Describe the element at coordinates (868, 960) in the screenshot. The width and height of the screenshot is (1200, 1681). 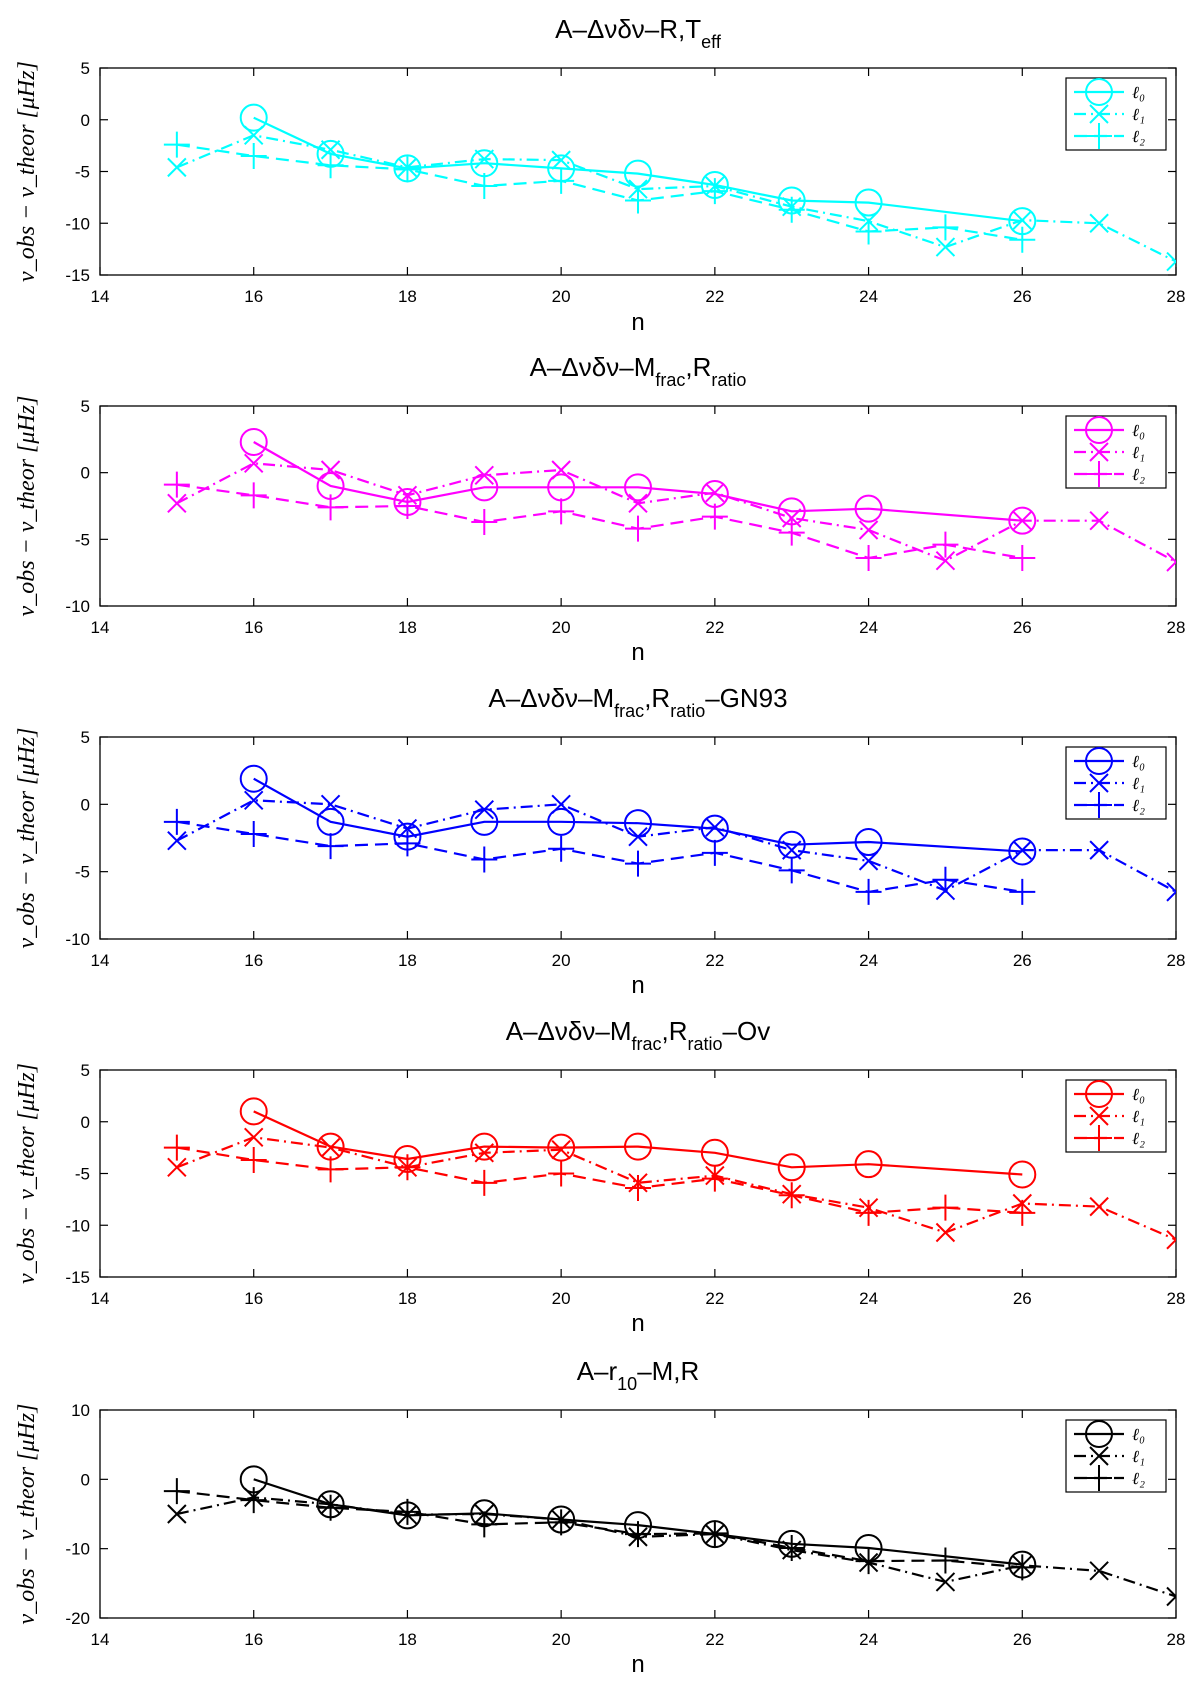
I see `x-tick-label: 24` at that location.